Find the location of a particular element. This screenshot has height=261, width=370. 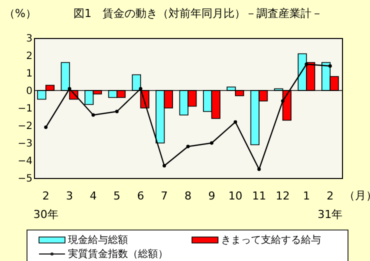

y-tick-label: −3 is located at coordinates (25, 144).